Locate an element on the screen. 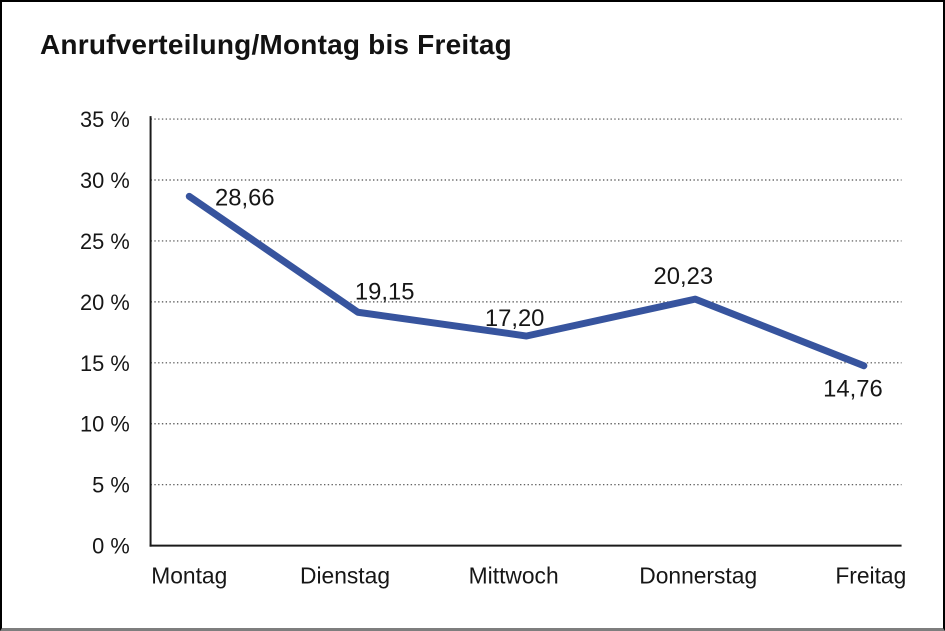 This screenshot has width=945, height=631. data-point-label: 14,76 is located at coordinates (853, 389).